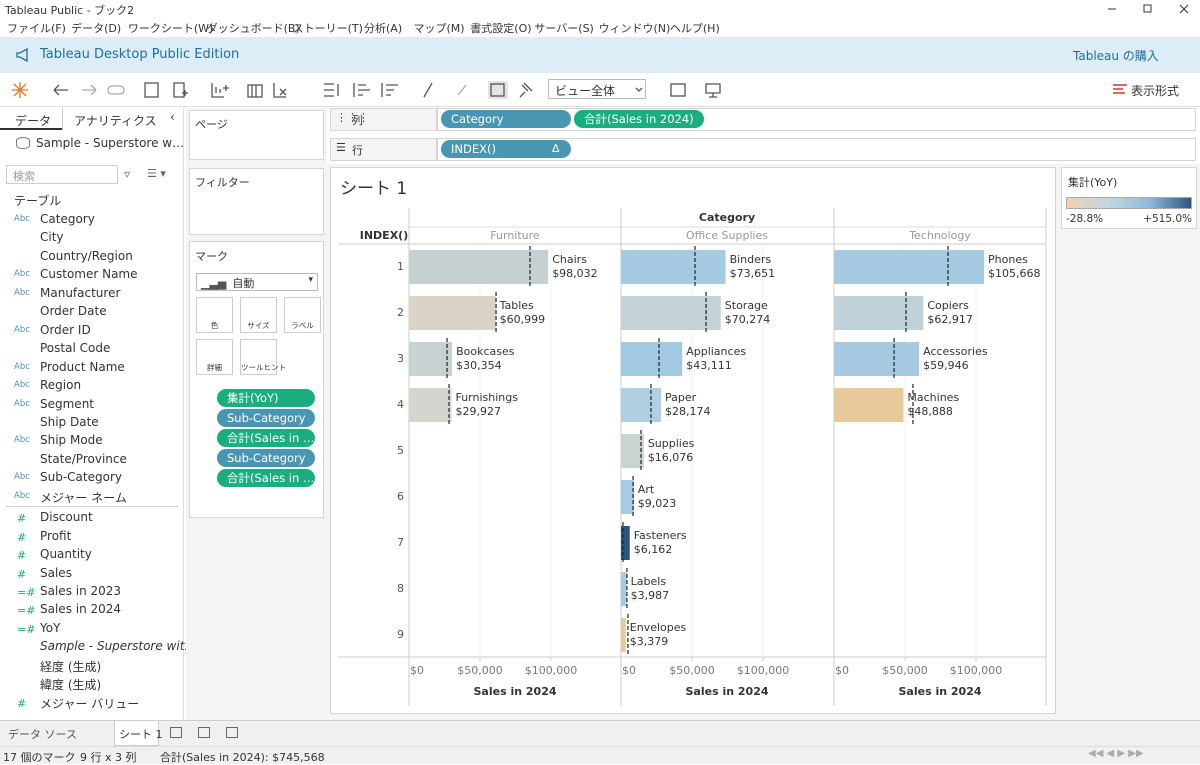 The width and height of the screenshot is (1200, 765). I want to click on menu-item: ファイル(F), so click(36, 28).